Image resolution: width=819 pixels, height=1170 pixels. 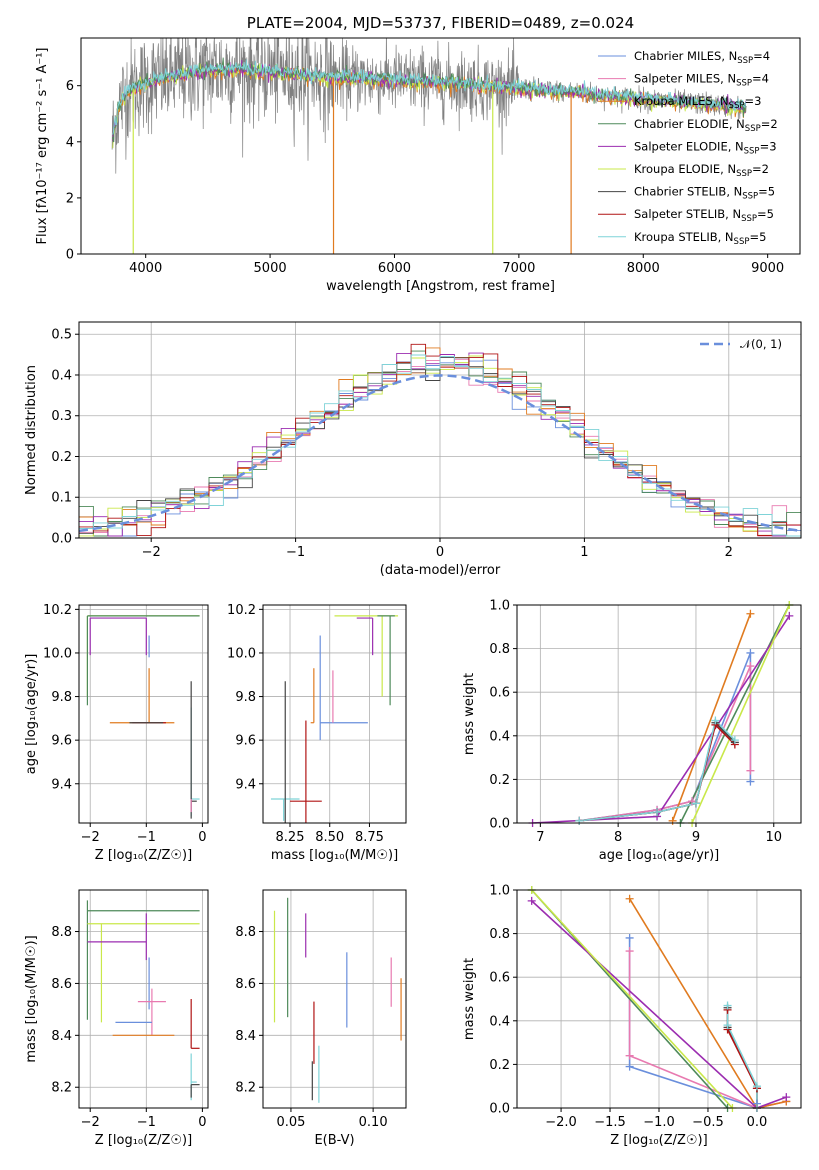 I want to click on x-tick-label: 6000, so click(x=394, y=268).